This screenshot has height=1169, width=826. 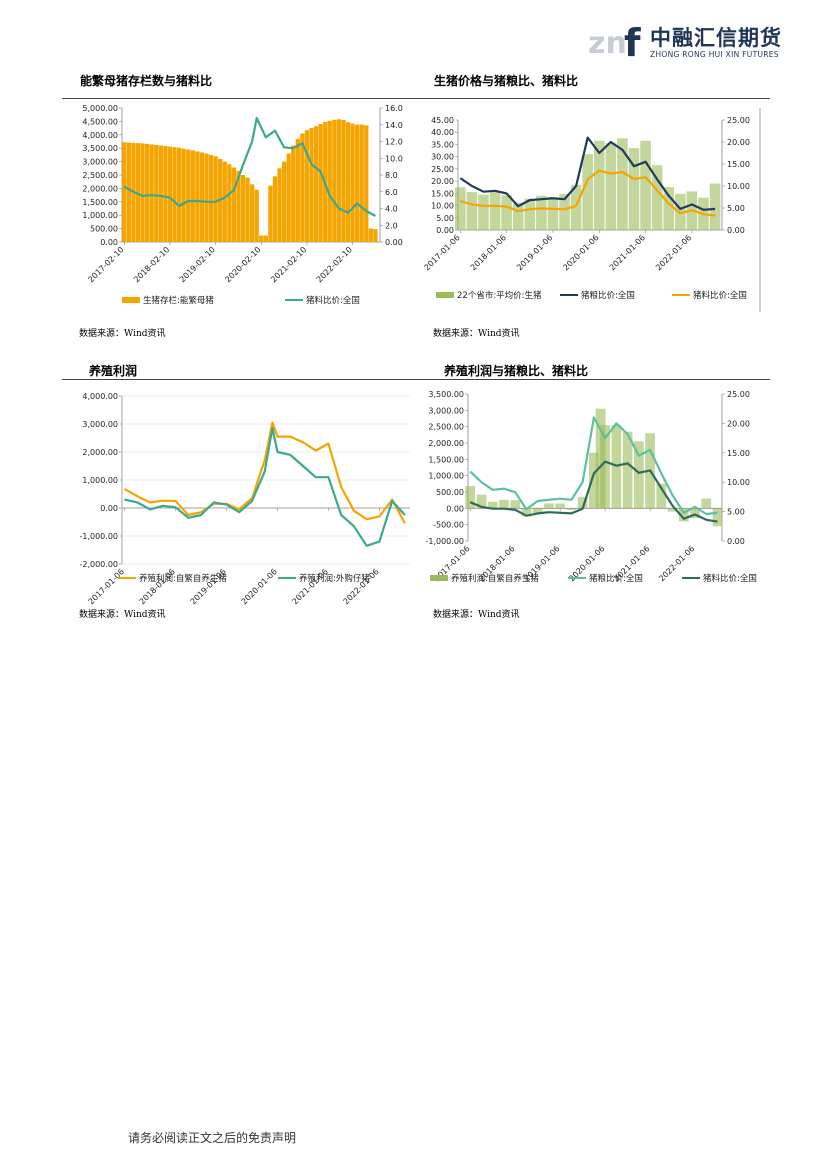 I want to click on y-tick-label: 15.00, so click(x=442, y=193).